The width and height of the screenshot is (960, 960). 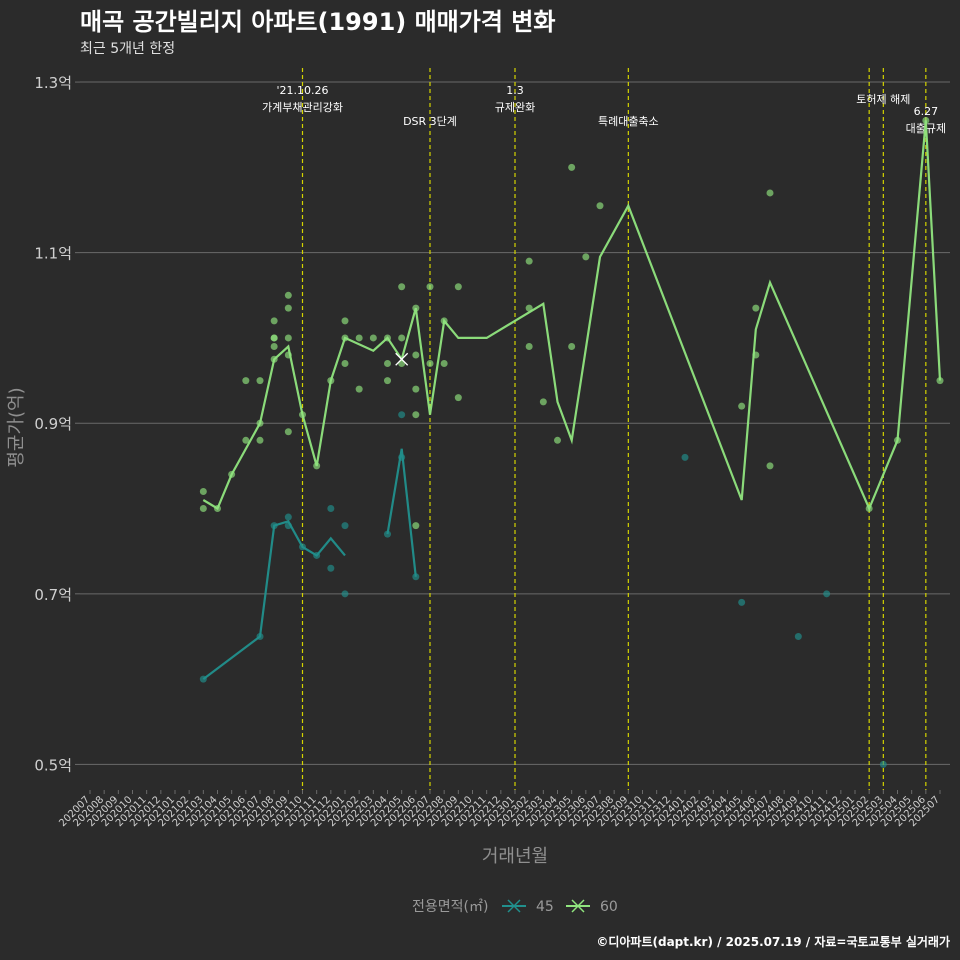 I want to click on event-label: 토허제 해제, so click(x=883, y=99).